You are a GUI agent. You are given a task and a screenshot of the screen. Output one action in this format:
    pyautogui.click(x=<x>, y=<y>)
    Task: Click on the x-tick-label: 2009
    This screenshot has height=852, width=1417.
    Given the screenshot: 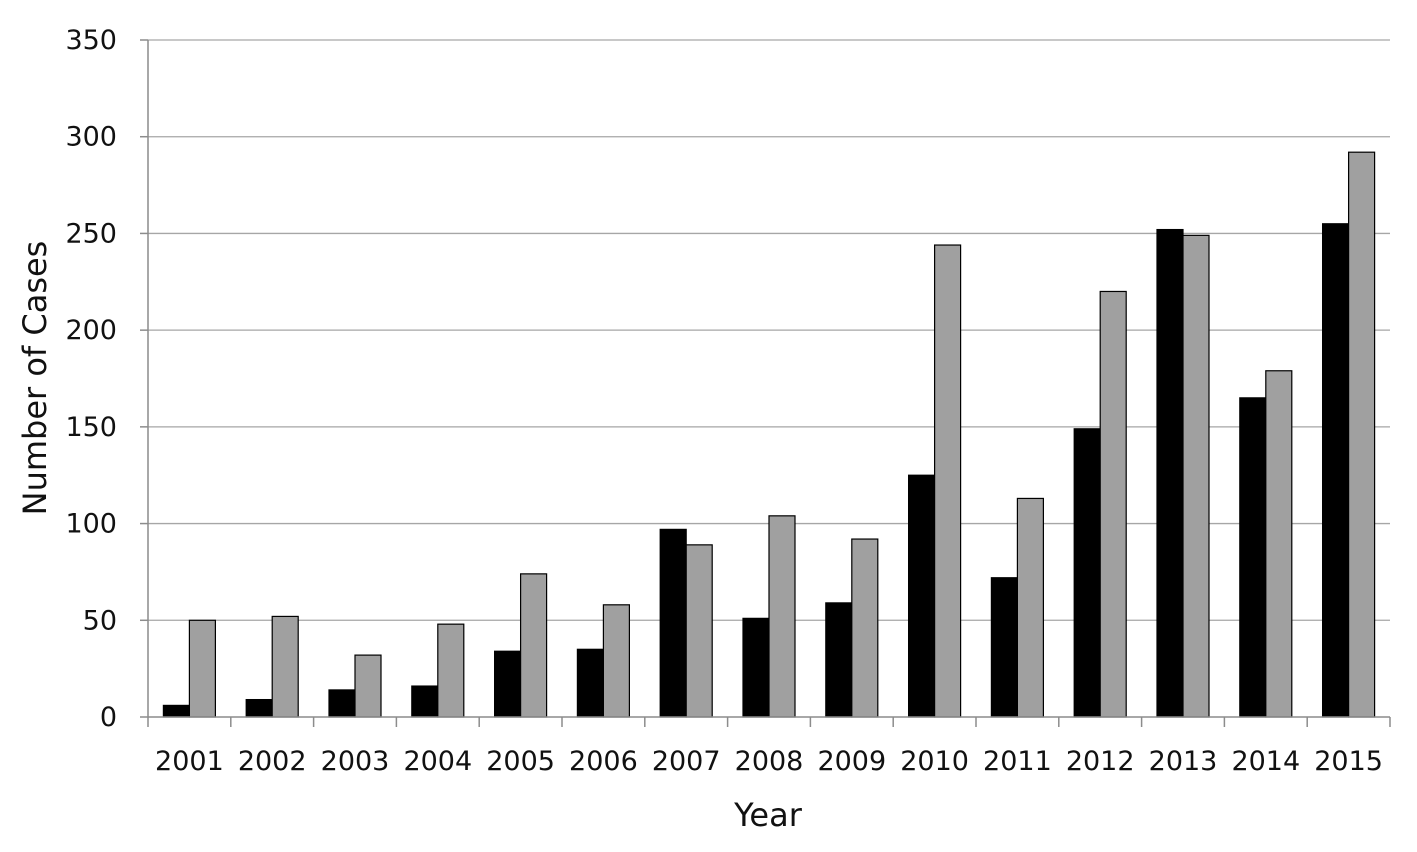 What is the action you would take?
    pyautogui.click(x=851, y=761)
    